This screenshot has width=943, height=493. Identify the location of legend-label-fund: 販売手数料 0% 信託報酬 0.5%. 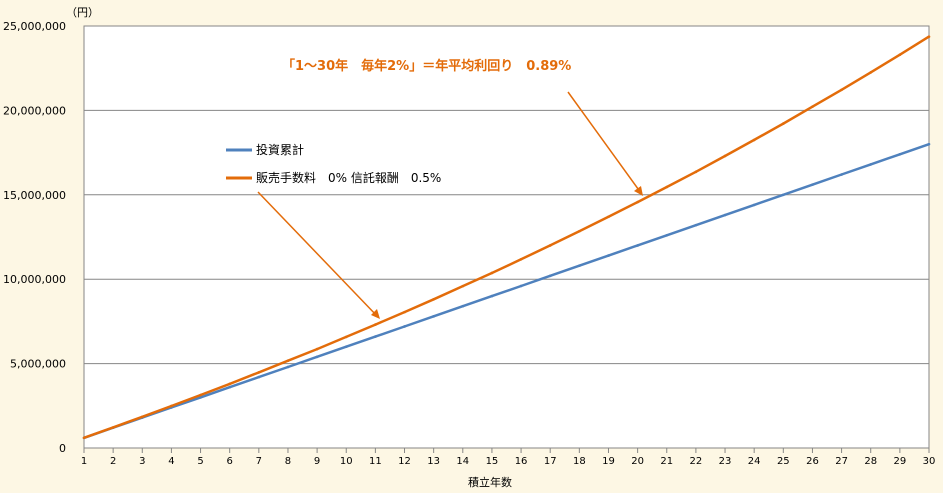
(348, 177).